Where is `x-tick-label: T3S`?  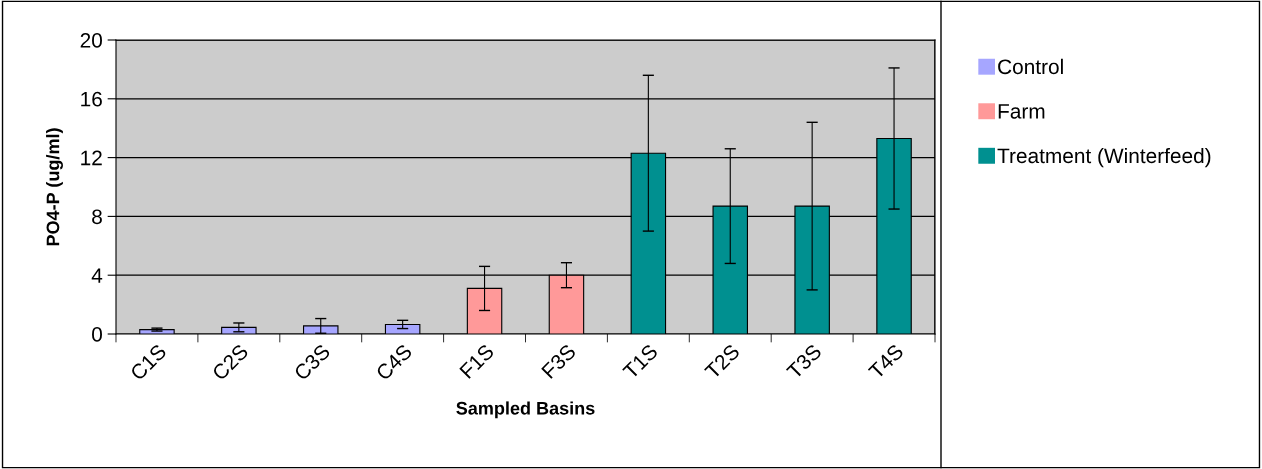
x-tick-label: T3S is located at coordinates (804, 361).